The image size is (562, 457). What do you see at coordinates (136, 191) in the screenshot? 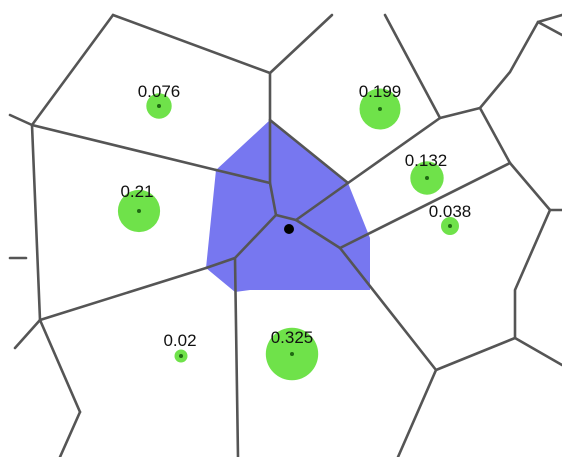
I see `weight-label-0-21: 0.21` at bounding box center [136, 191].